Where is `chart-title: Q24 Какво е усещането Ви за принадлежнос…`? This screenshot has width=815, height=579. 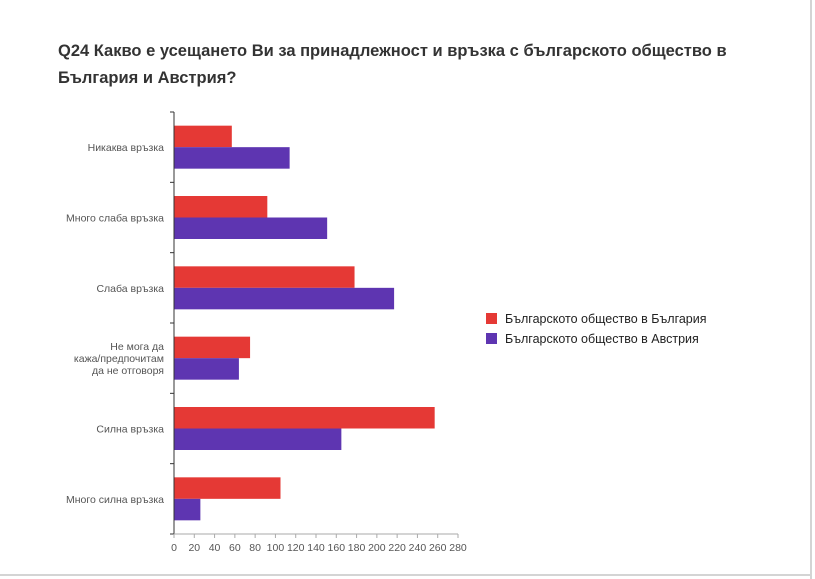
chart-title: Q24 Какво е усещането Ви за принадлежнос… is located at coordinates (392, 64).